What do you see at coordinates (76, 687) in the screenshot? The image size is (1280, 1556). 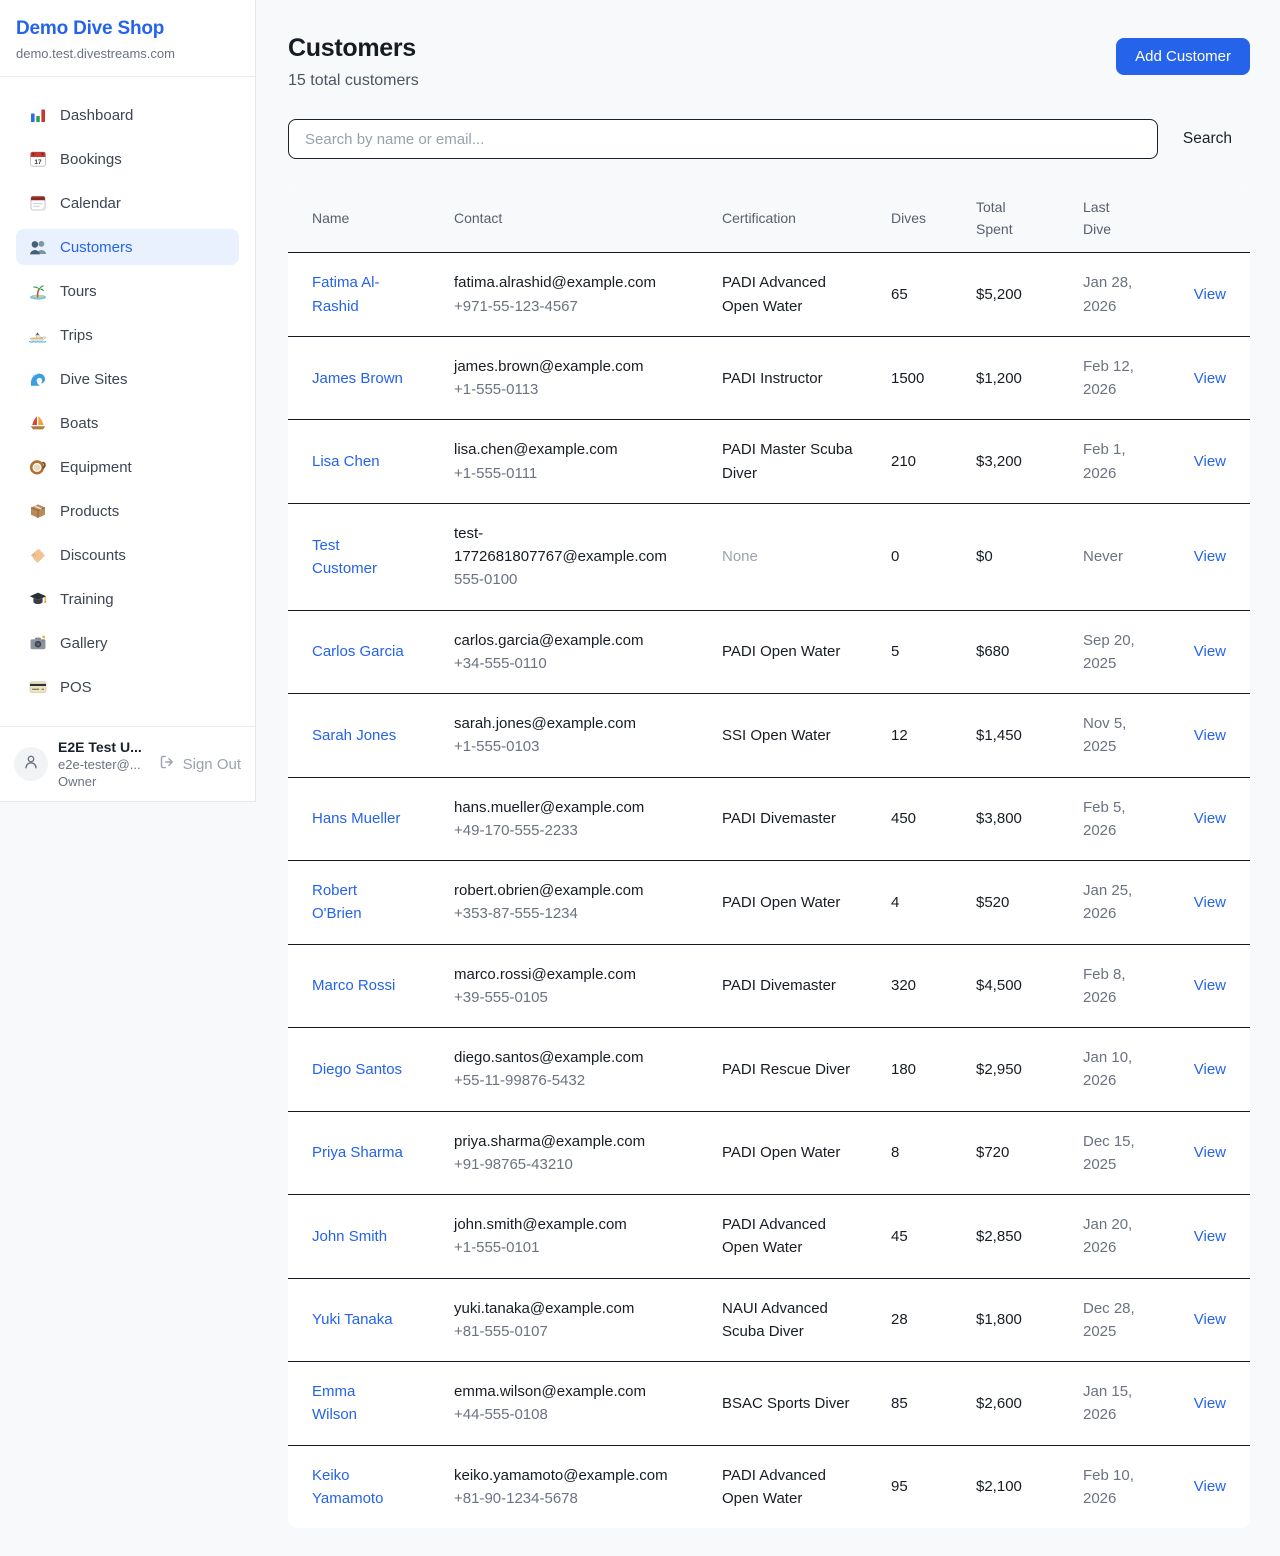 I see `sidebar-item-label: POS` at bounding box center [76, 687].